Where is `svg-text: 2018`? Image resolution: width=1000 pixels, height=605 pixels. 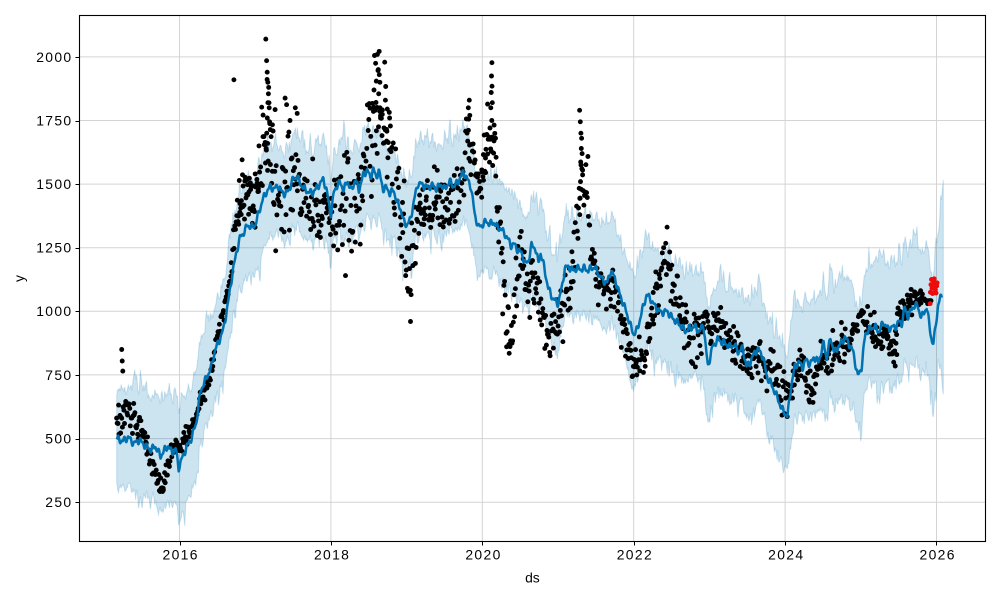
svg-text: 2018 is located at coordinates (332, 555).